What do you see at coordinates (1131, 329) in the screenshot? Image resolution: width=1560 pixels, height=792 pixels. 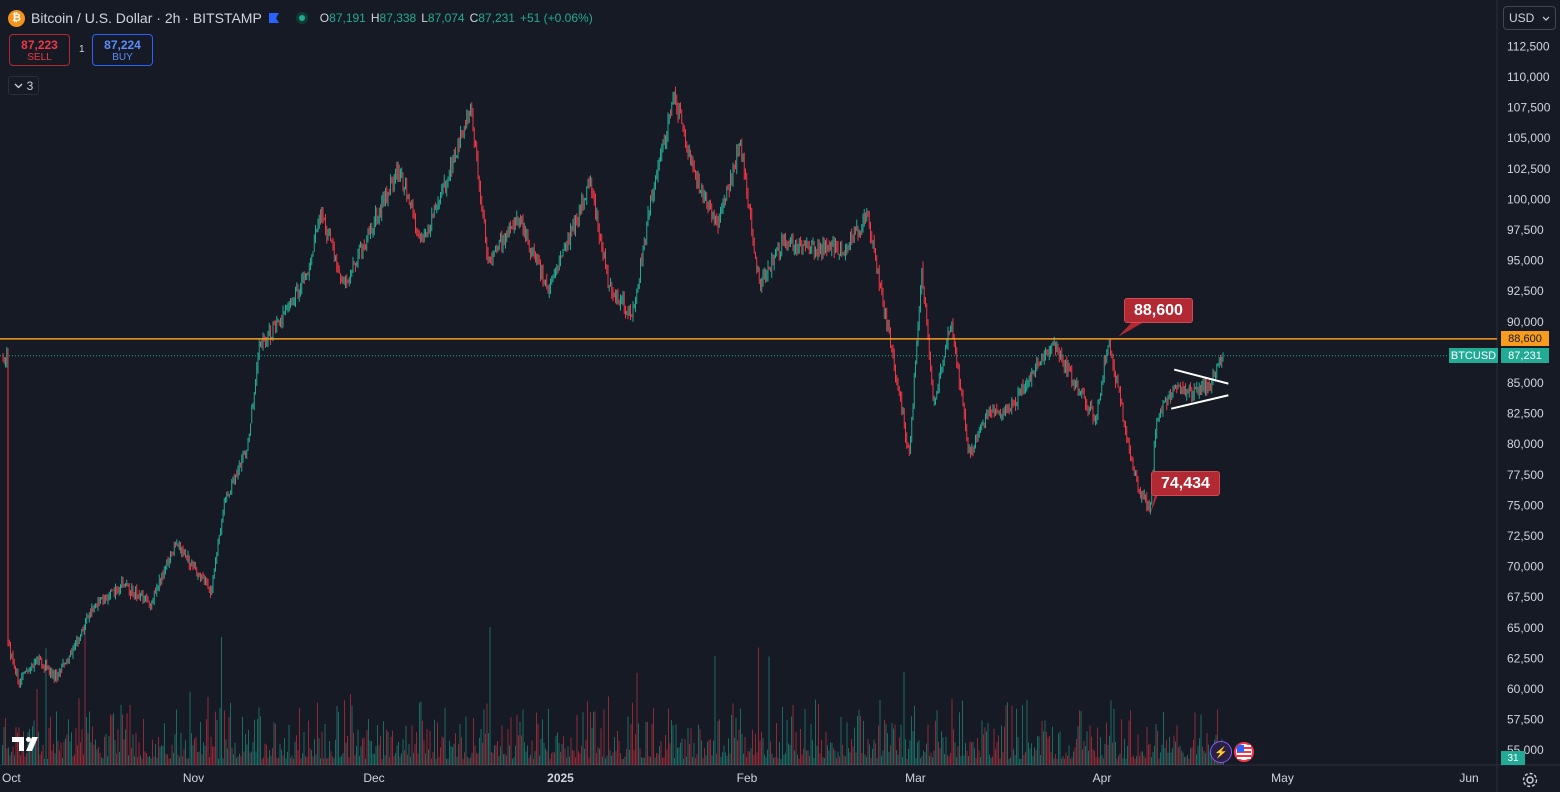 I see `high-callout-pointer` at bounding box center [1131, 329].